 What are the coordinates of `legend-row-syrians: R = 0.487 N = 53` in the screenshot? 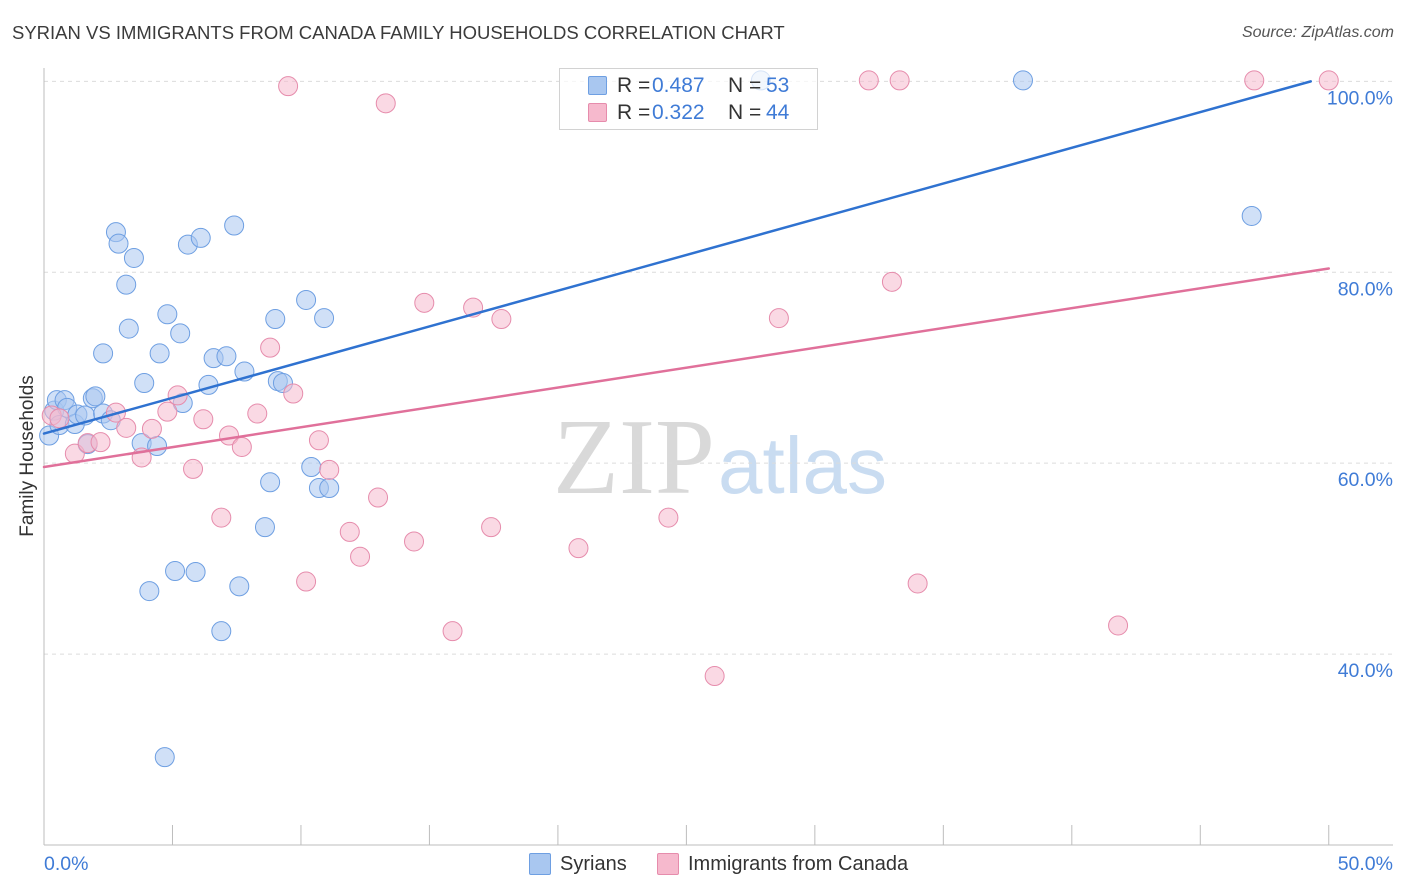 It's located at (688, 86).